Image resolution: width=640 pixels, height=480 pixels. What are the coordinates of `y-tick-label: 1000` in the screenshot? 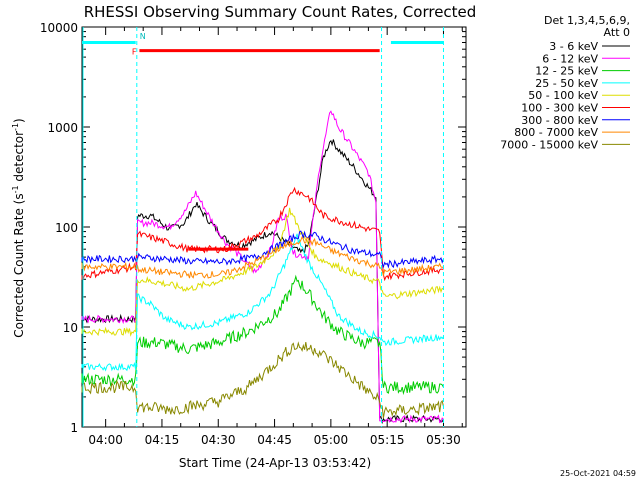 It's located at (62, 128).